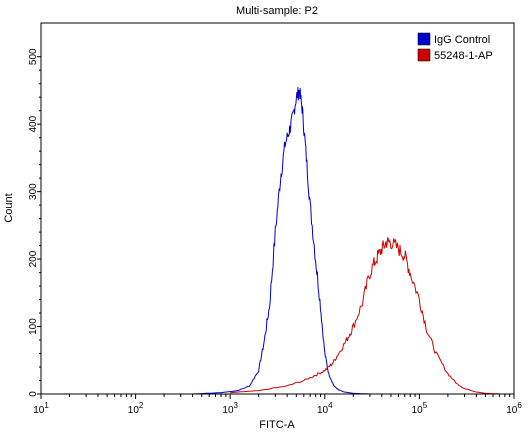 Image resolution: width=529 pixels, height=432 pixels. I want to click on x-tick-label: 10¹, so click(41, 408).